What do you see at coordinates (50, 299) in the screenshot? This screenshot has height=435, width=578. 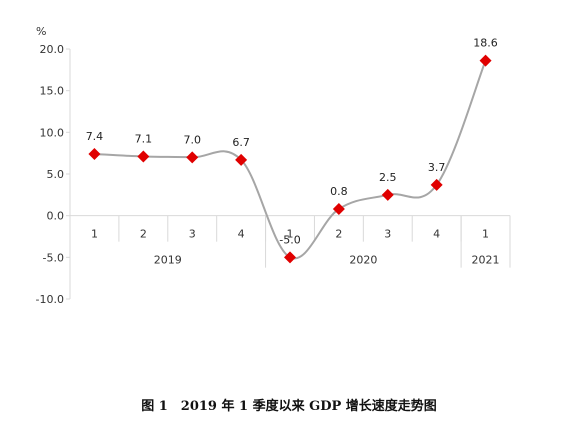 I see `y-tick-label: -10.0` at bounding box center [50, 299].